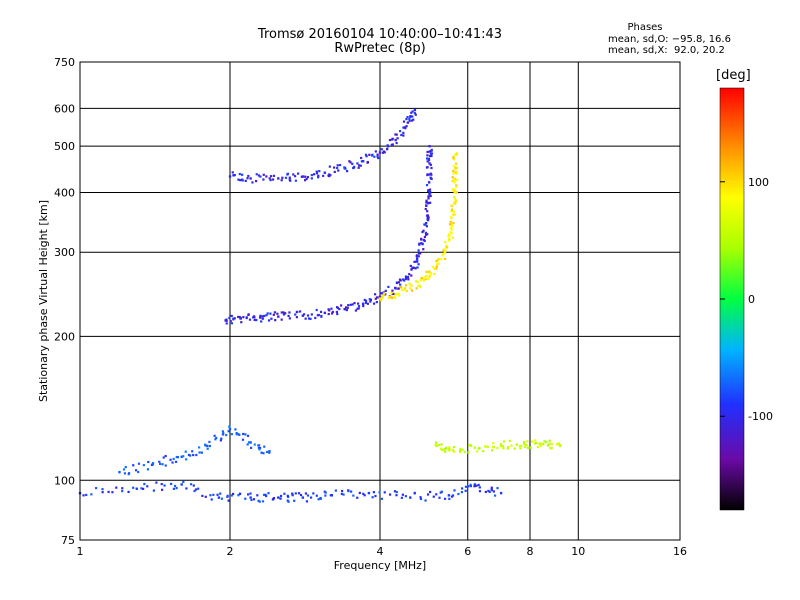 The image size is (800, 600). I want to click on y-tick-label: 500, so click(64, 146).